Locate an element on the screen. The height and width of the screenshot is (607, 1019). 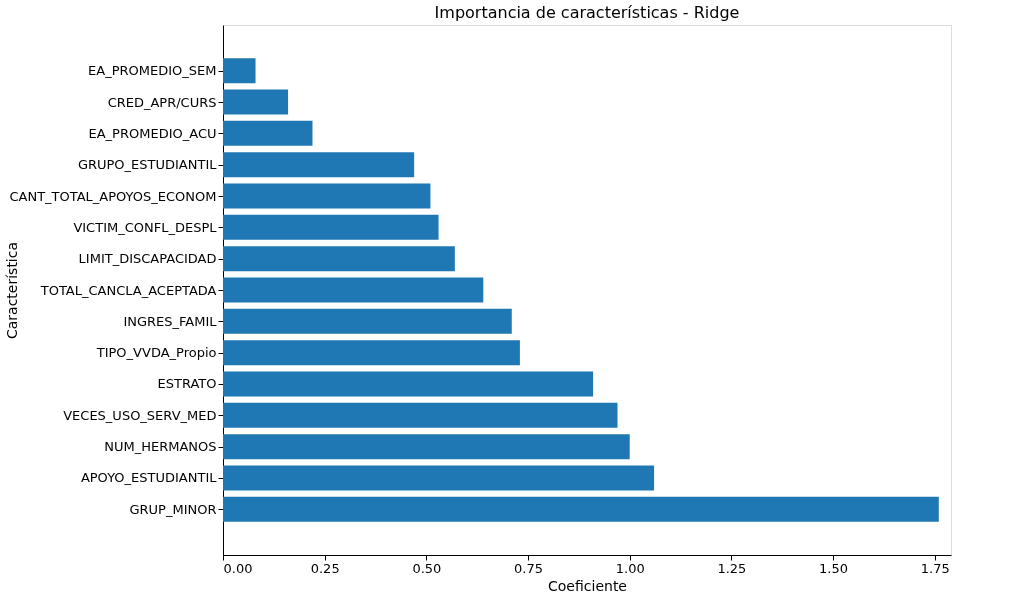
y-tick-label: TIPO_VVDA_Propio is located at coordinates (156, 353).